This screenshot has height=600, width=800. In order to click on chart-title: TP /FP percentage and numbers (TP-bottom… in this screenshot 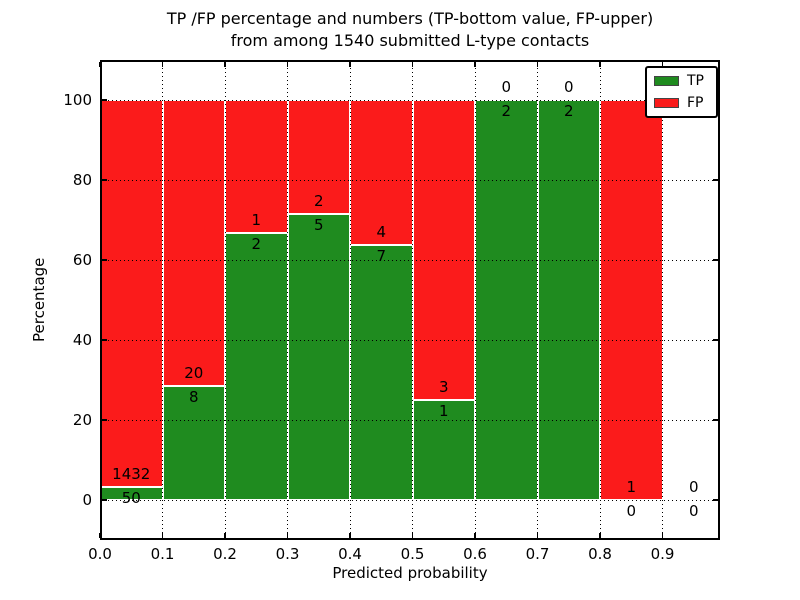, I will do `click(410, 30)`.